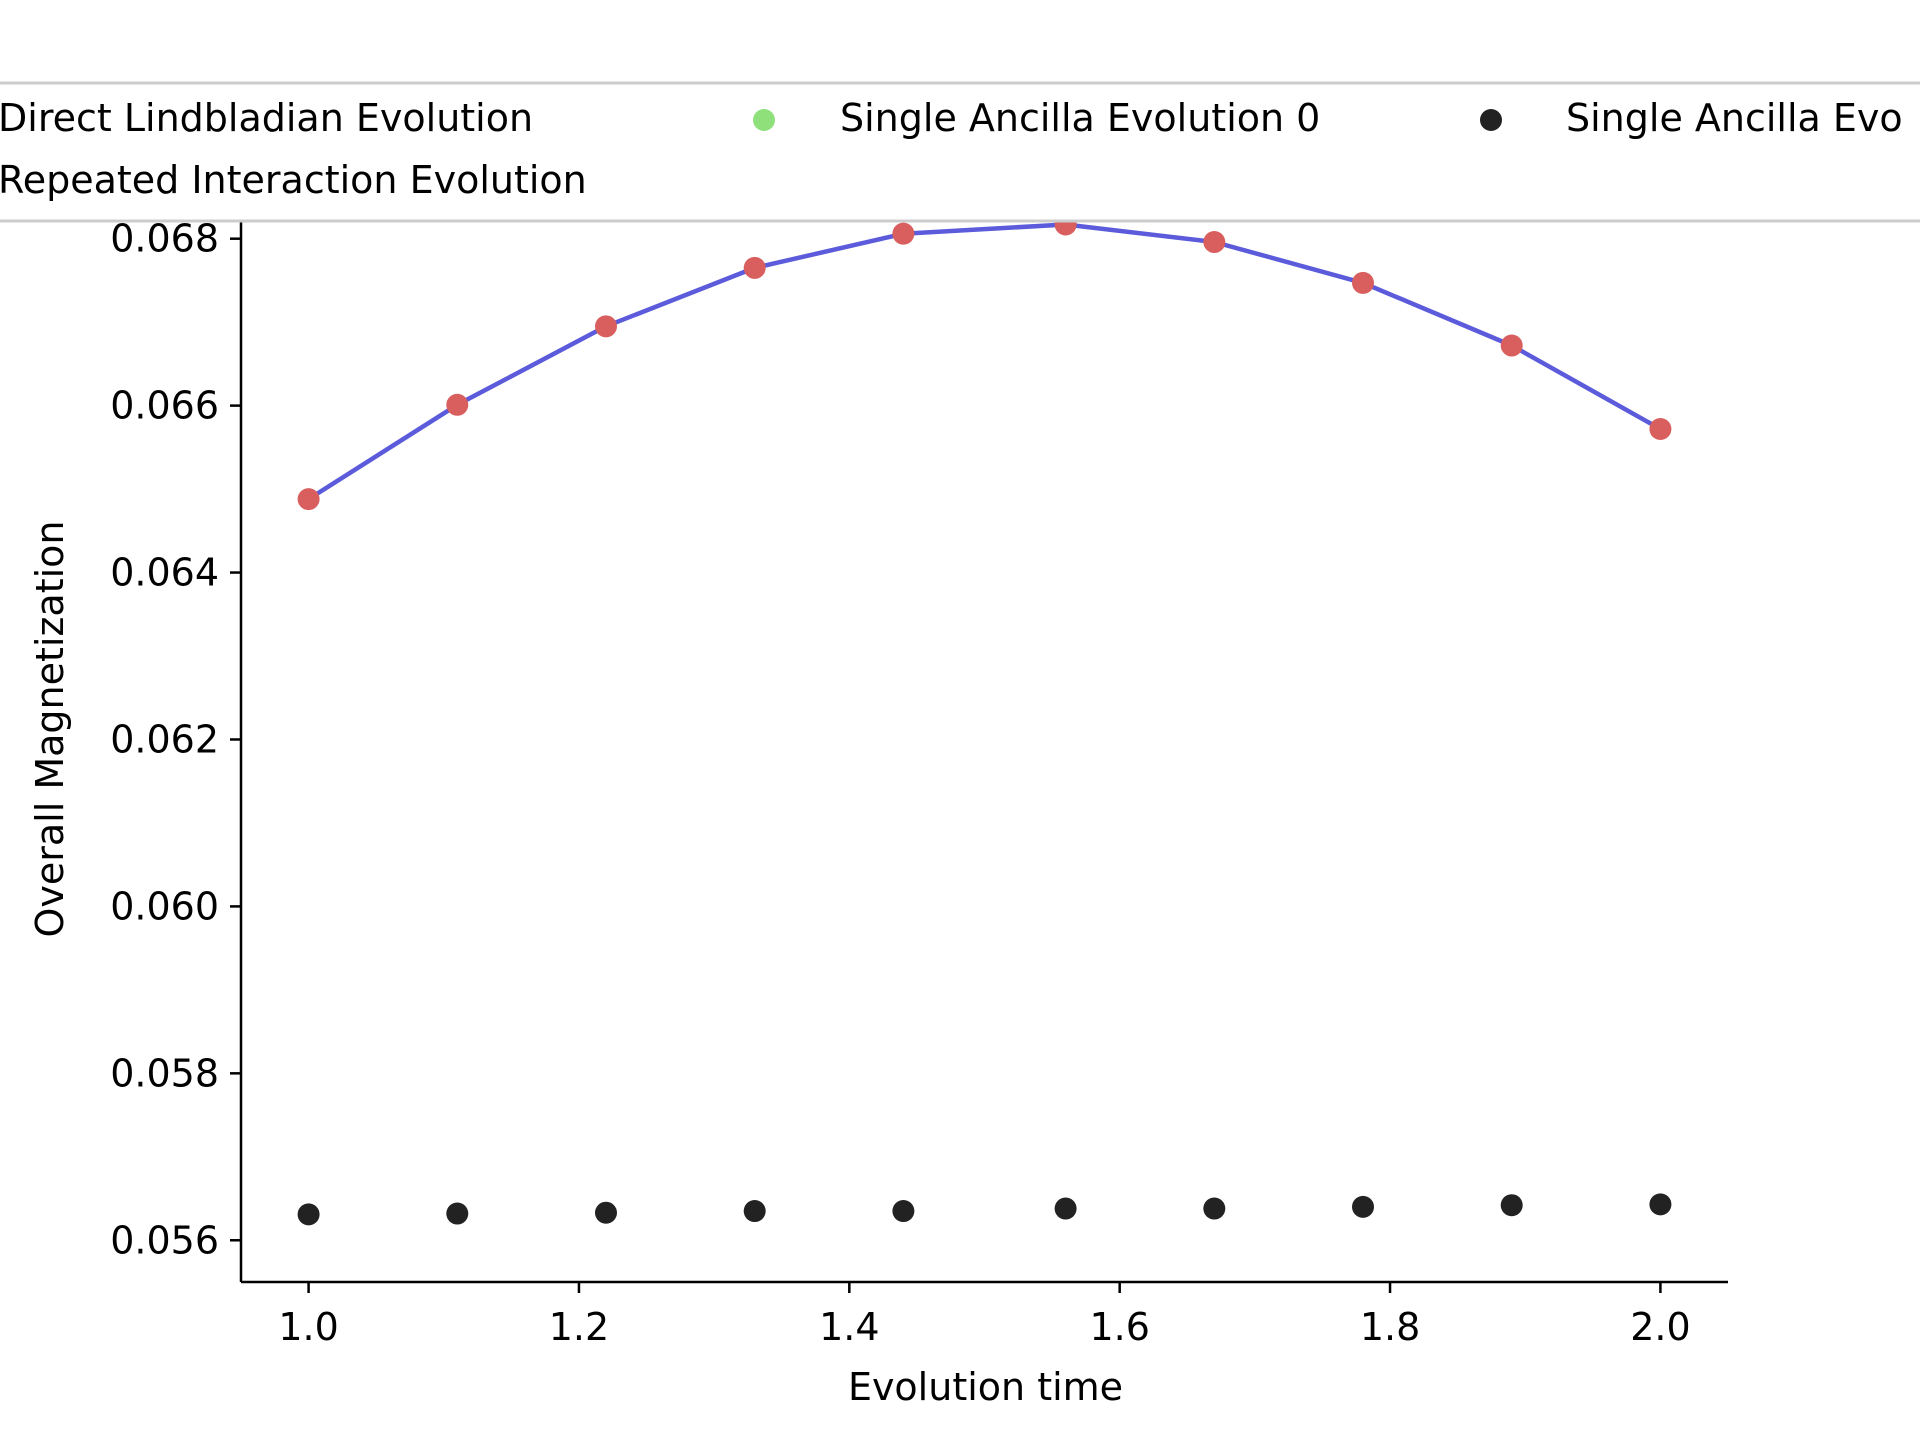 Image resolution: width=1920 pixels, height=1440 pixels. I want to click on legend-entry-single-ancilla-1: Single Ancilla Evo, so click(1691, 118).